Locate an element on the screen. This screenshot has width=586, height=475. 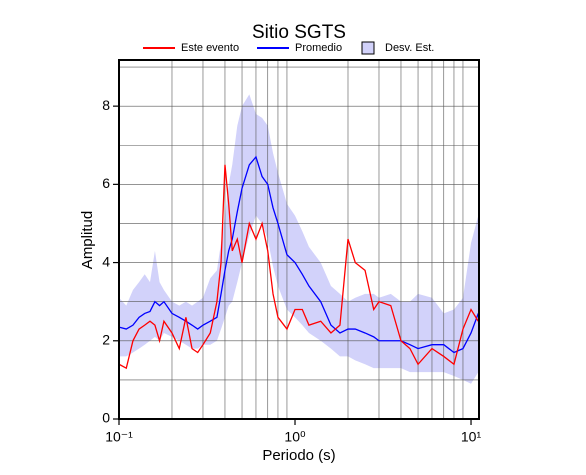
legend-label: Este evento is located at coordinates (210, 48).